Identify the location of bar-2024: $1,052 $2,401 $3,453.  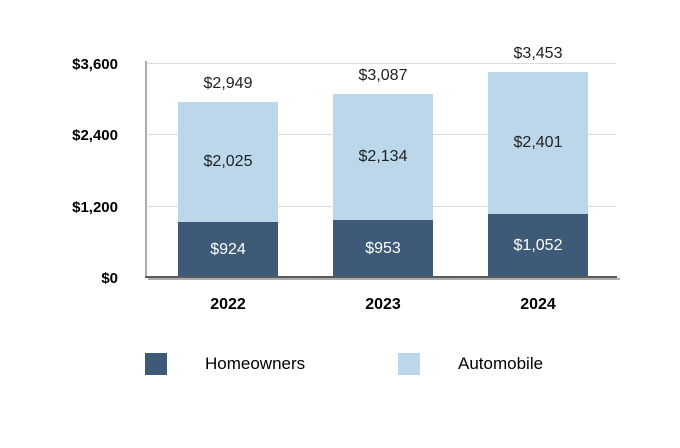
(538, 161).